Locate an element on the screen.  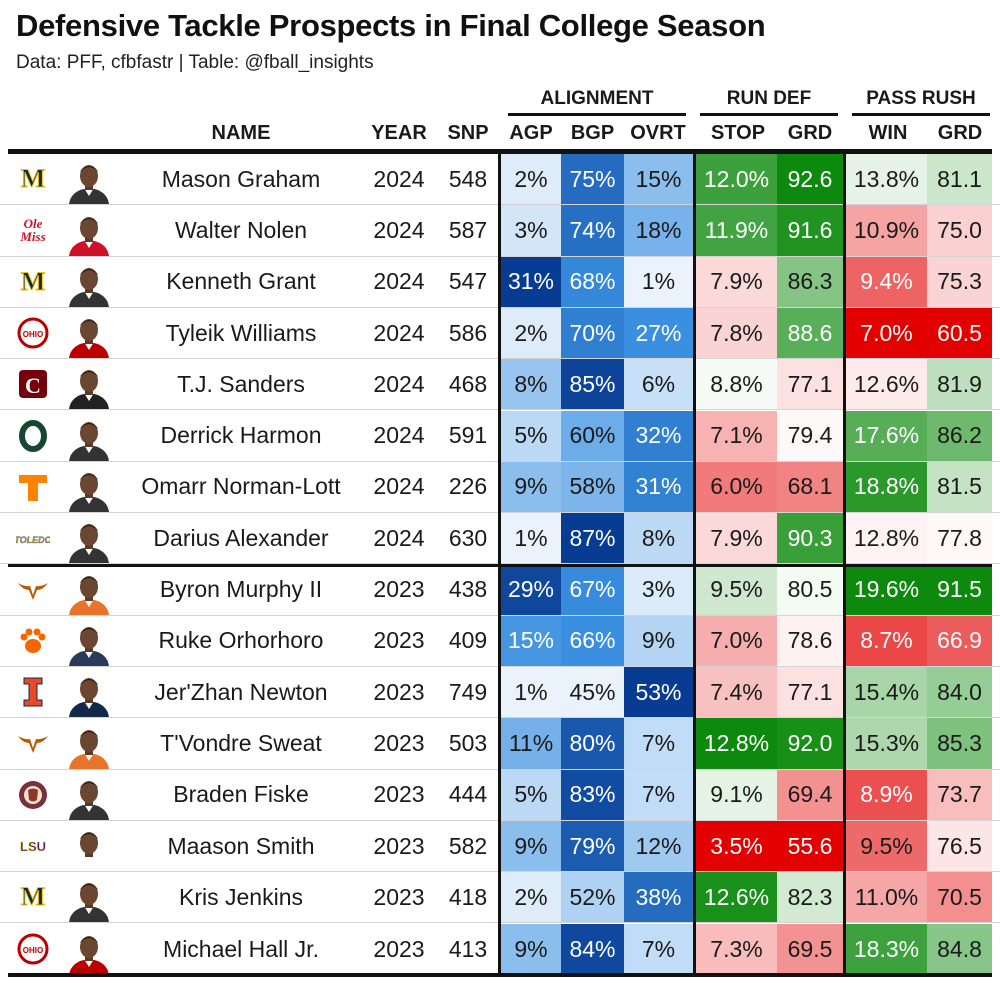
alignment-bgp-cell: 58% is located at coordinates (592, 487).